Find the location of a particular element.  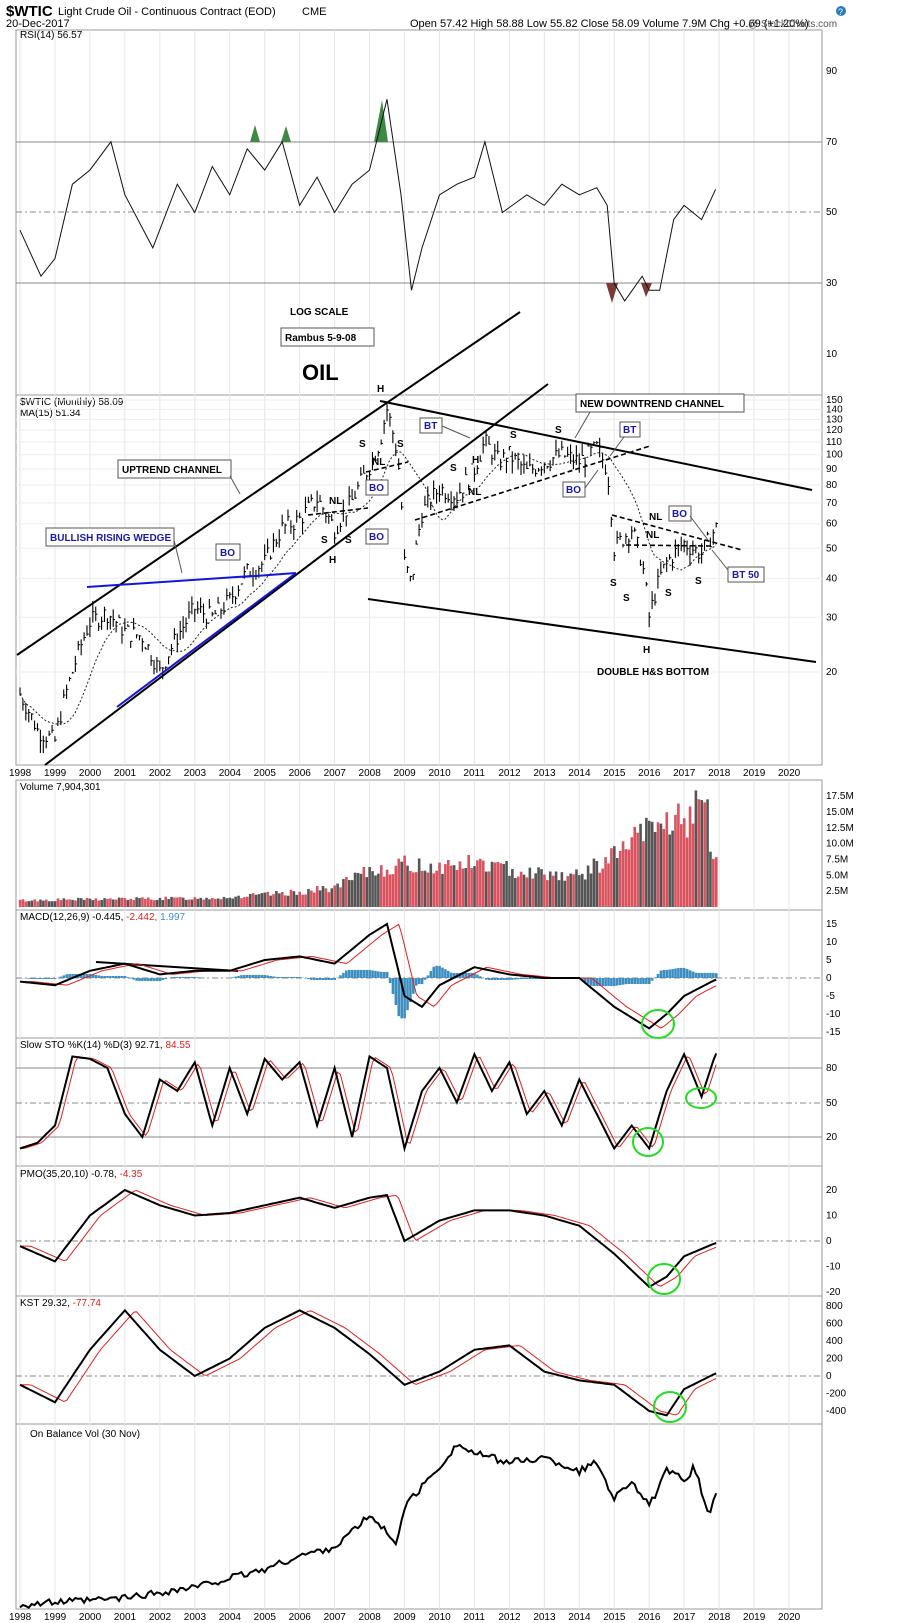

rsi-oversold-fill is located at coordinates (646, 290).